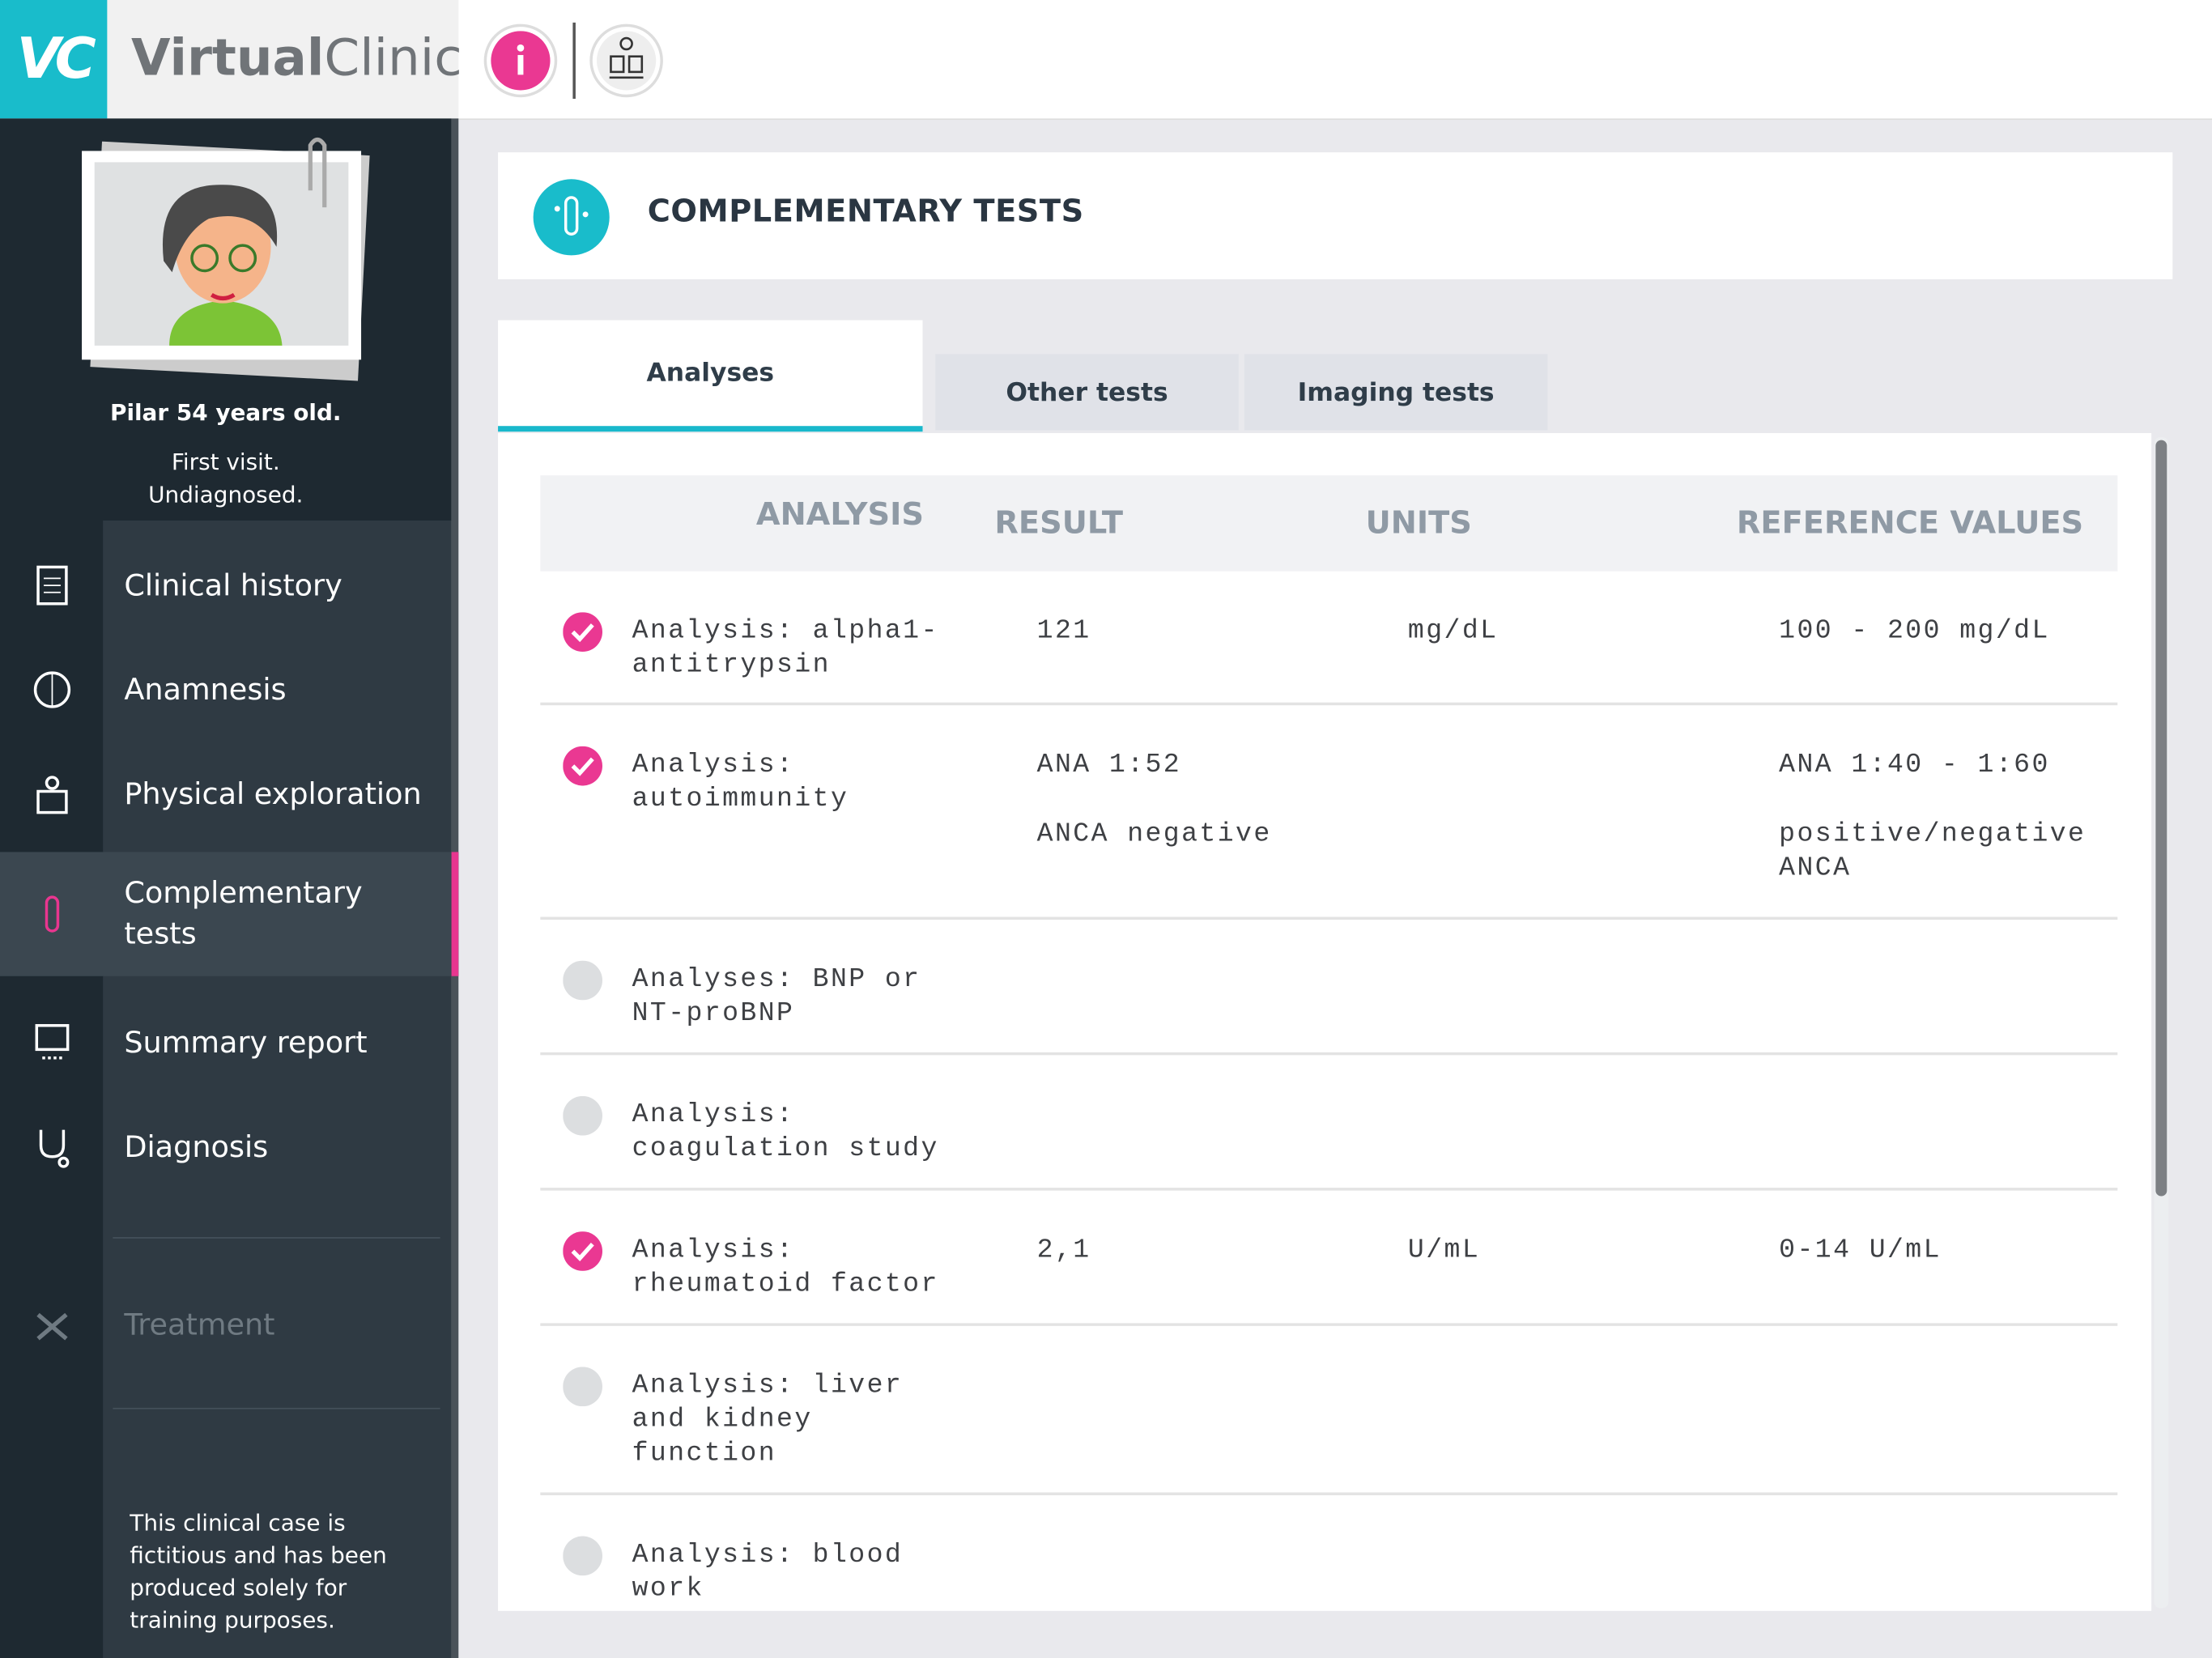  What do you see at coordinates (233, 585) in the screenshot?
I see `nav-label: Clinical history` at bounding box center [233, 585].